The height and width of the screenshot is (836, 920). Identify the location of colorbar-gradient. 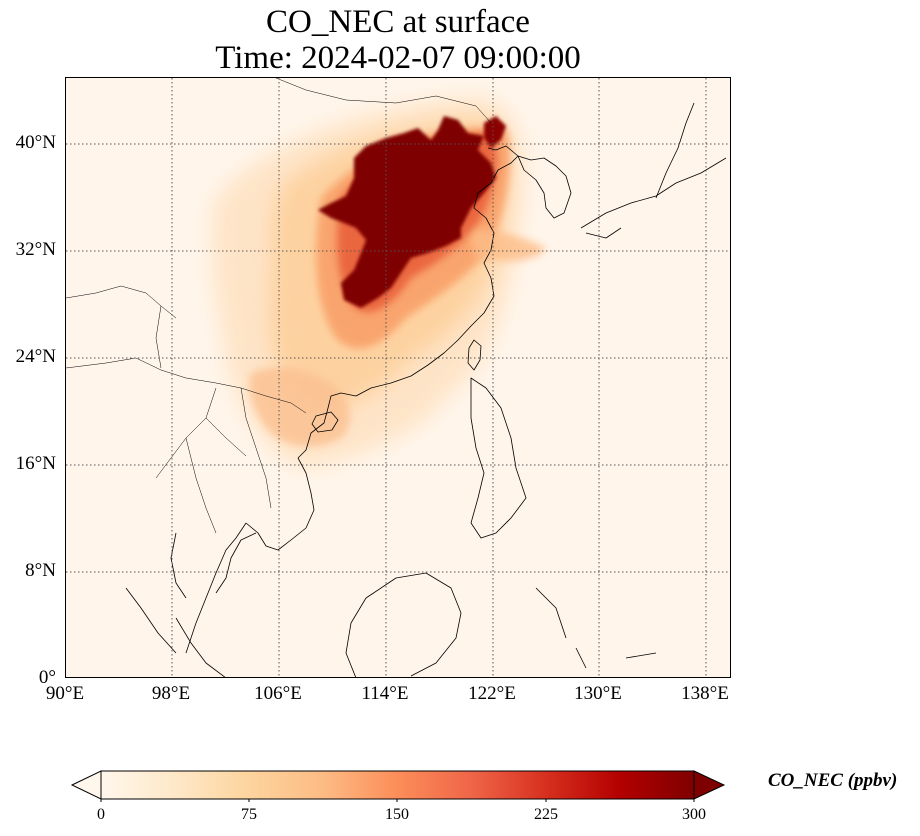
(397, 785).